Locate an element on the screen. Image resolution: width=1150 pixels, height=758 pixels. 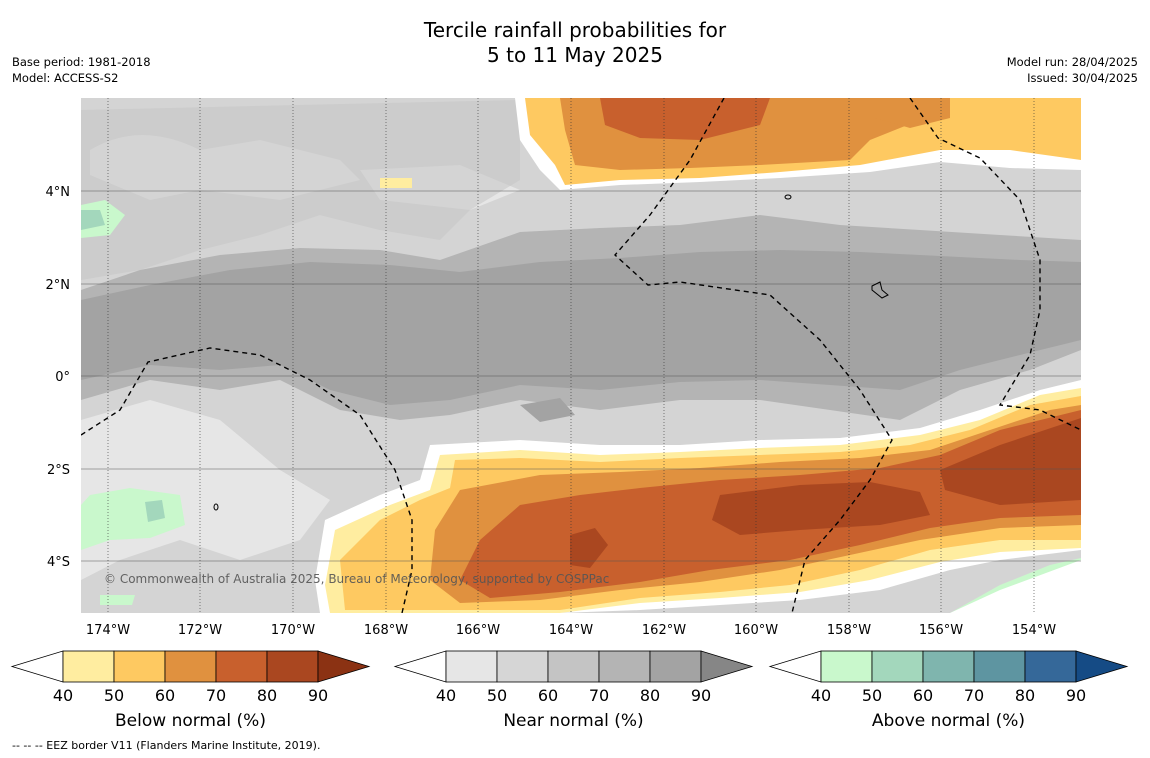
lon-label: 166°W is located at coordinates (478, 630).